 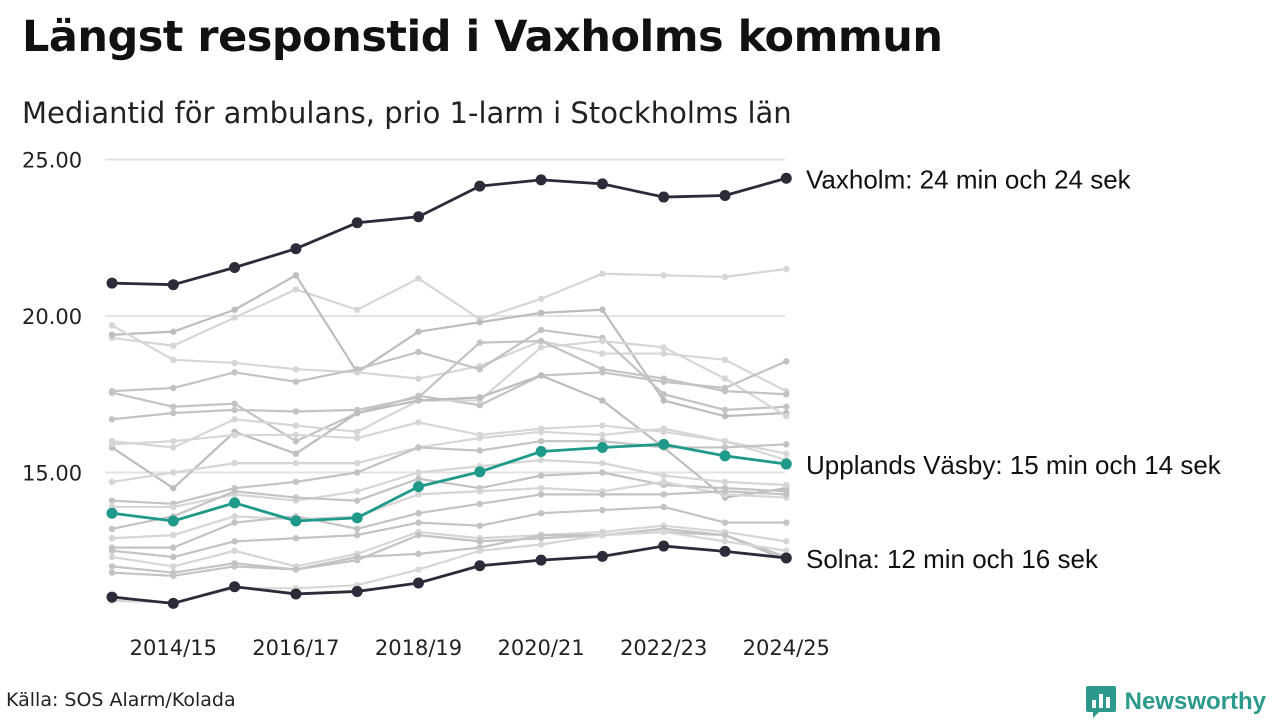 What do you see at coordinates (1175, 702) in the screenshot?
I see `brand-logo: Newsworthy` at bounding box center [1175, 702].